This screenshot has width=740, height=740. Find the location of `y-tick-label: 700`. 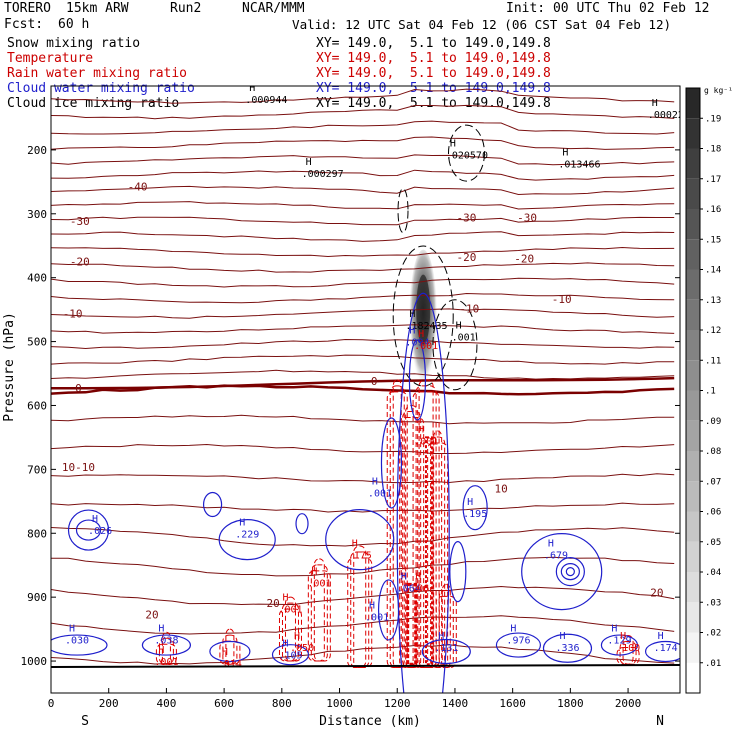

y-tick-label: 700 is located at coordinates (37, 469).